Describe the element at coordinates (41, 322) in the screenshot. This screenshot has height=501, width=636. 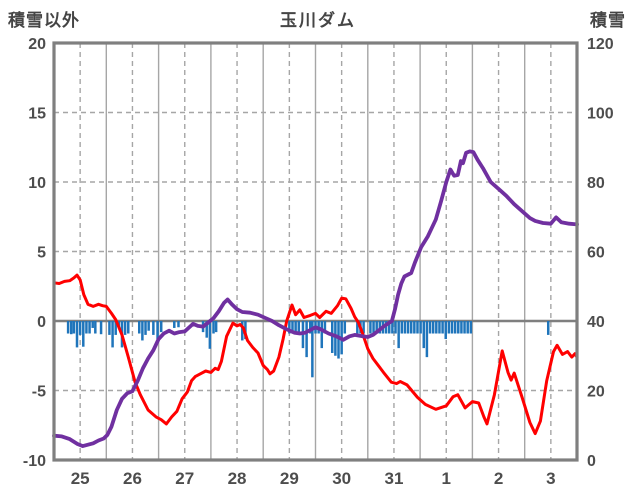
I see `left-axis-tick-label: 0` at that location.